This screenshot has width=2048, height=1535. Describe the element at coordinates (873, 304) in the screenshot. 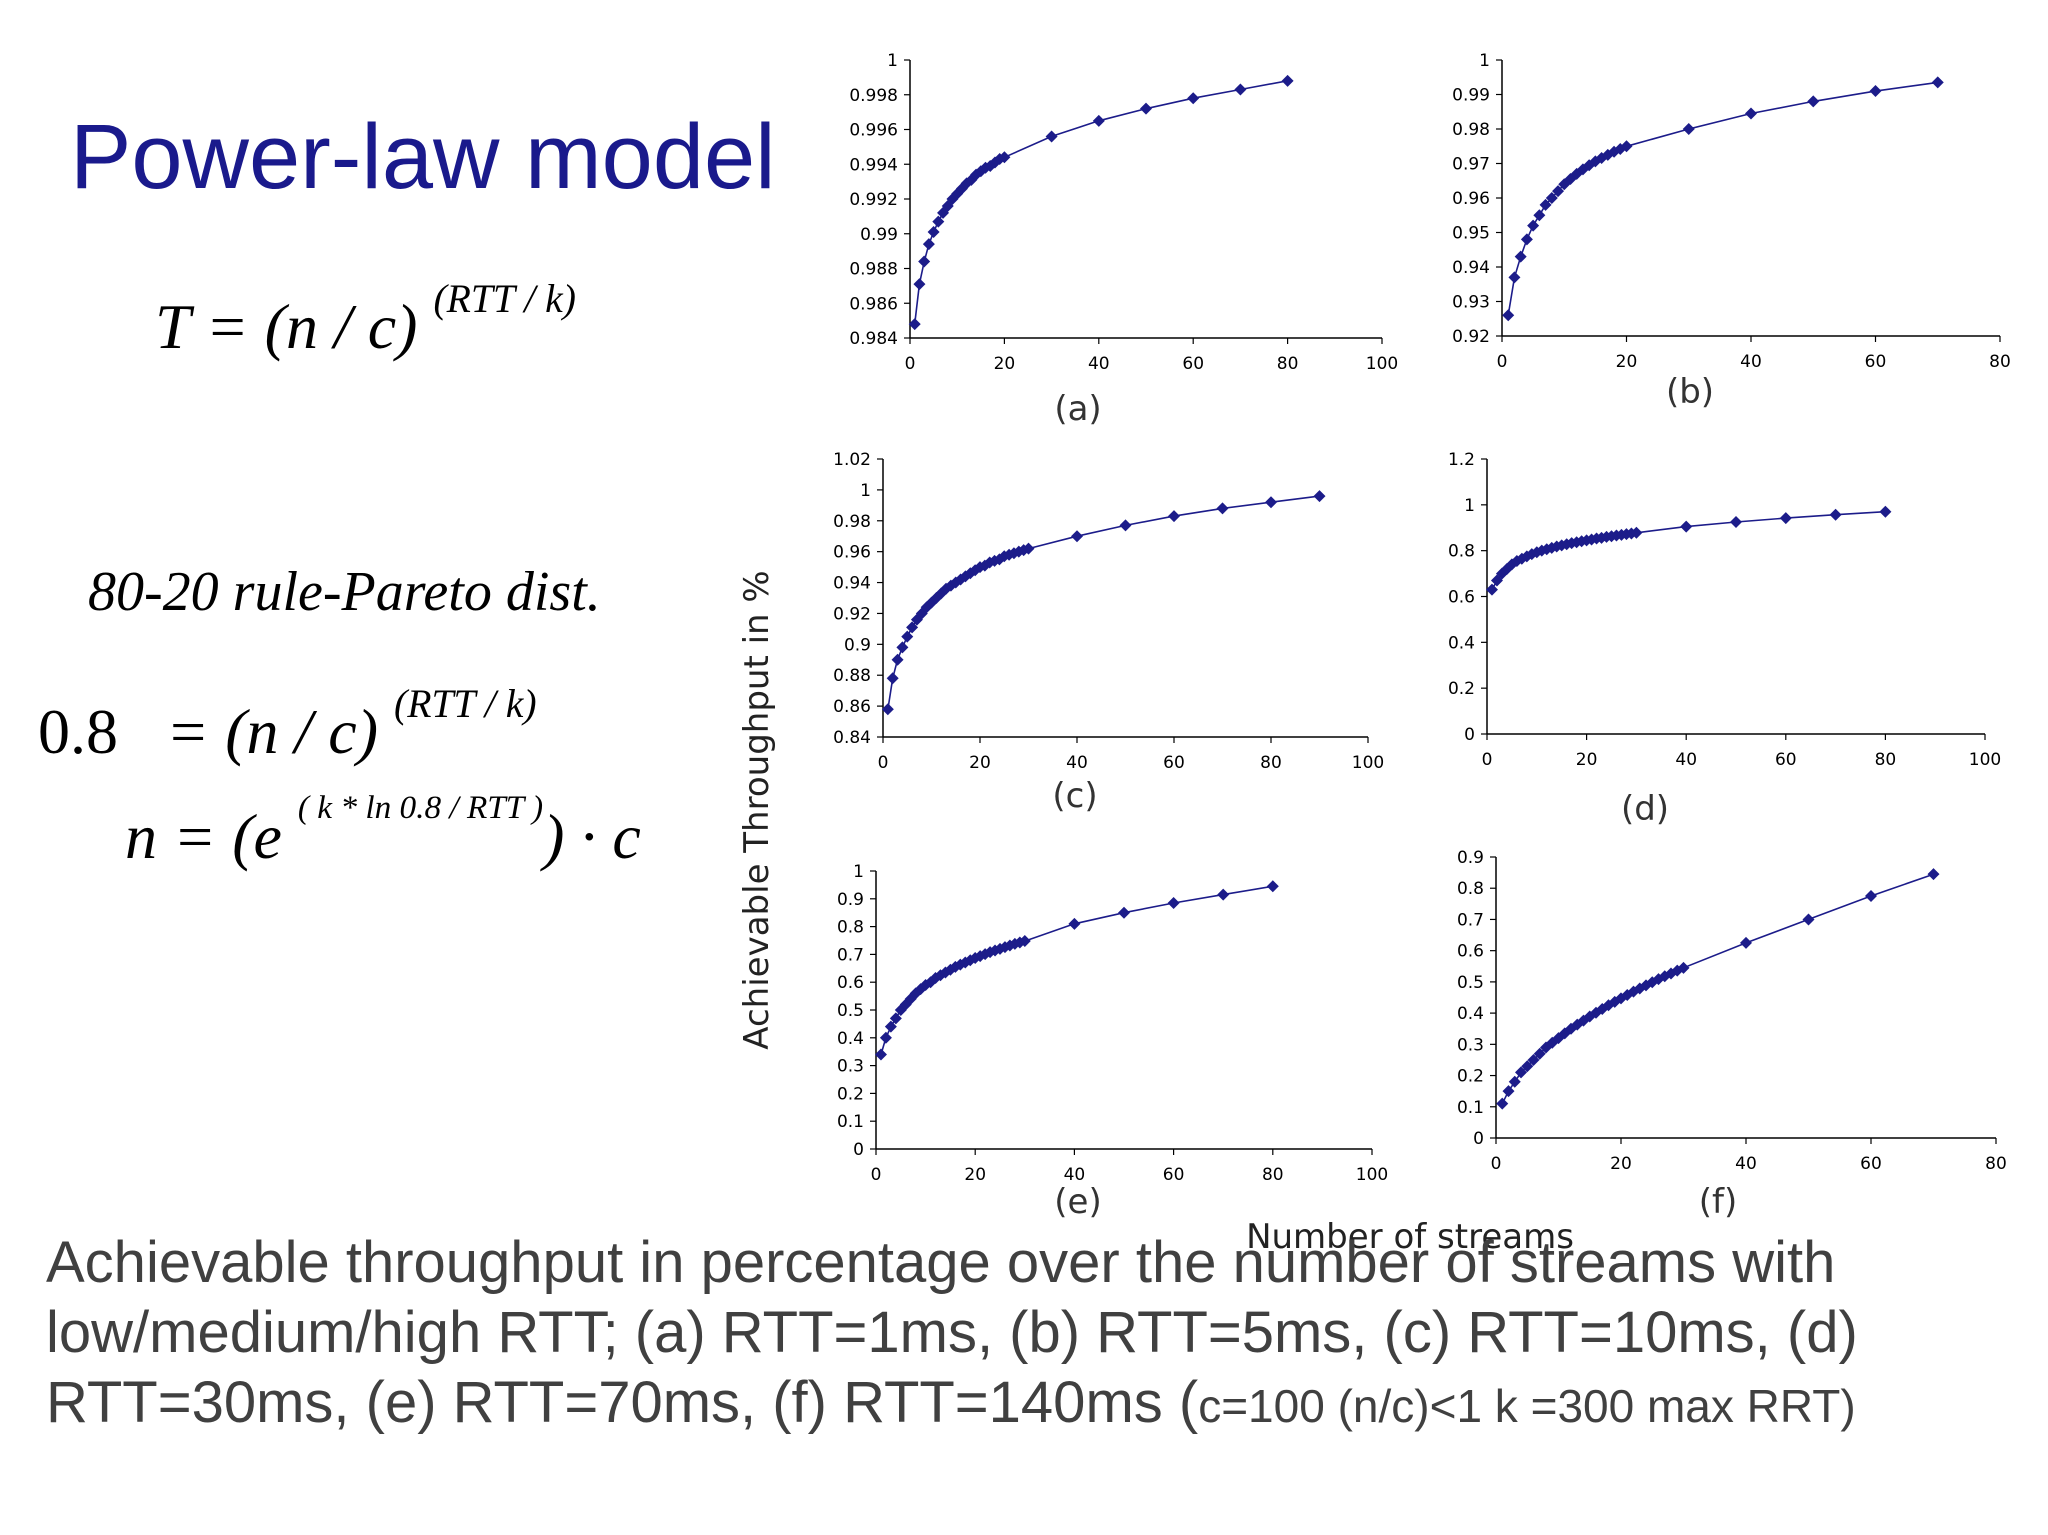

I see `y-tick-label: 0.986` at that location.